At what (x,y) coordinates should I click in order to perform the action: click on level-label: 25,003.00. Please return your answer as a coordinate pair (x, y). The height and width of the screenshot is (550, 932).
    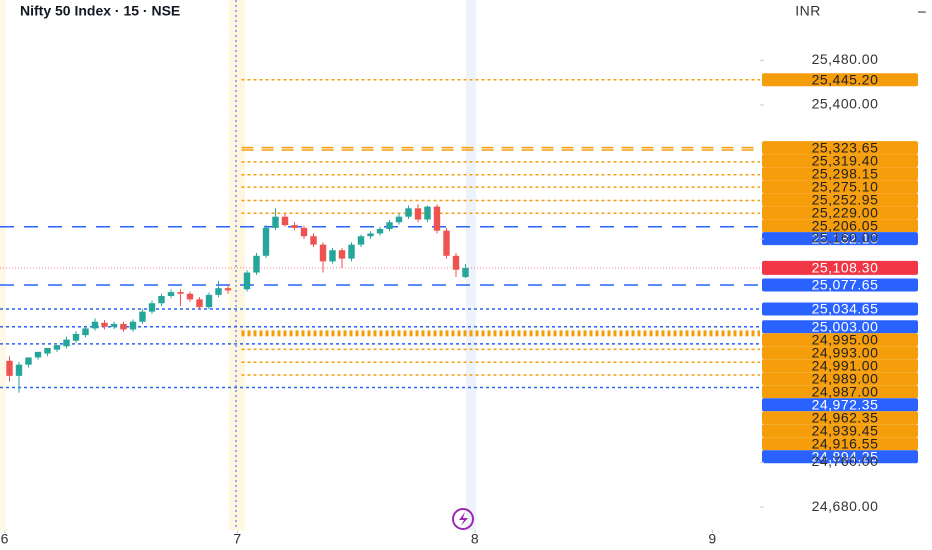
    Looking at the image, I should click on (845, 326).